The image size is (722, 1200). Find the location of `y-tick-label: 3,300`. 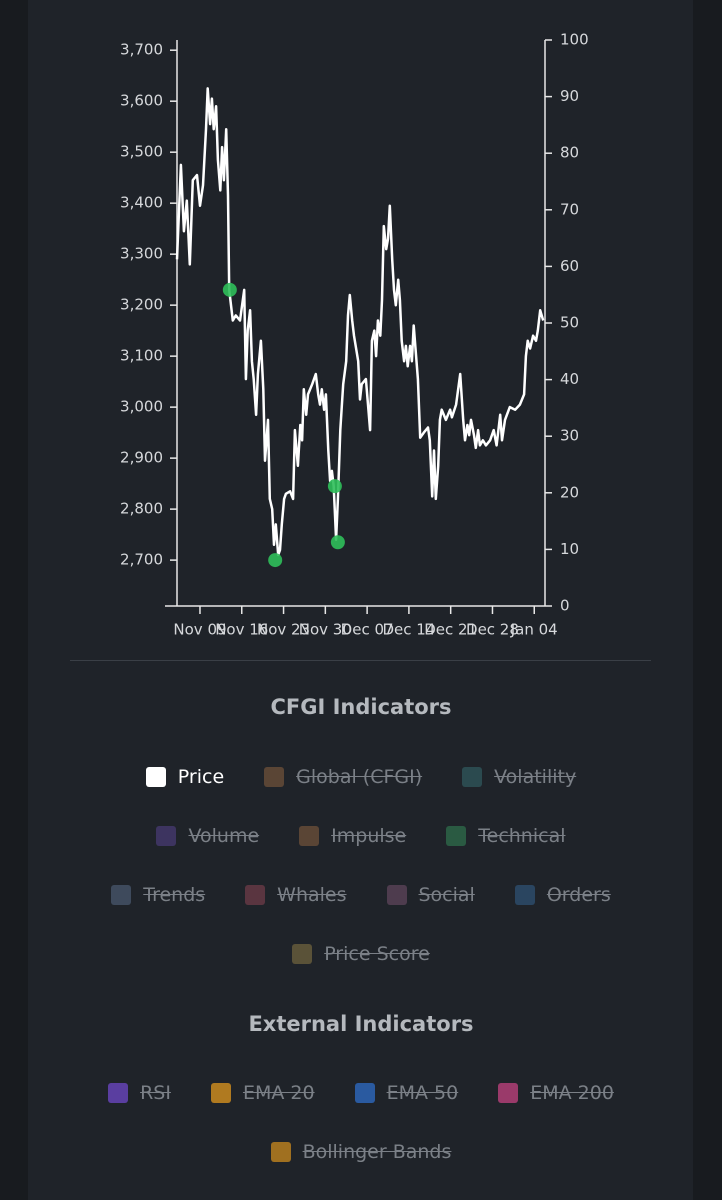

y-tick-label: 3,300 is located at coordinates (141, 254).